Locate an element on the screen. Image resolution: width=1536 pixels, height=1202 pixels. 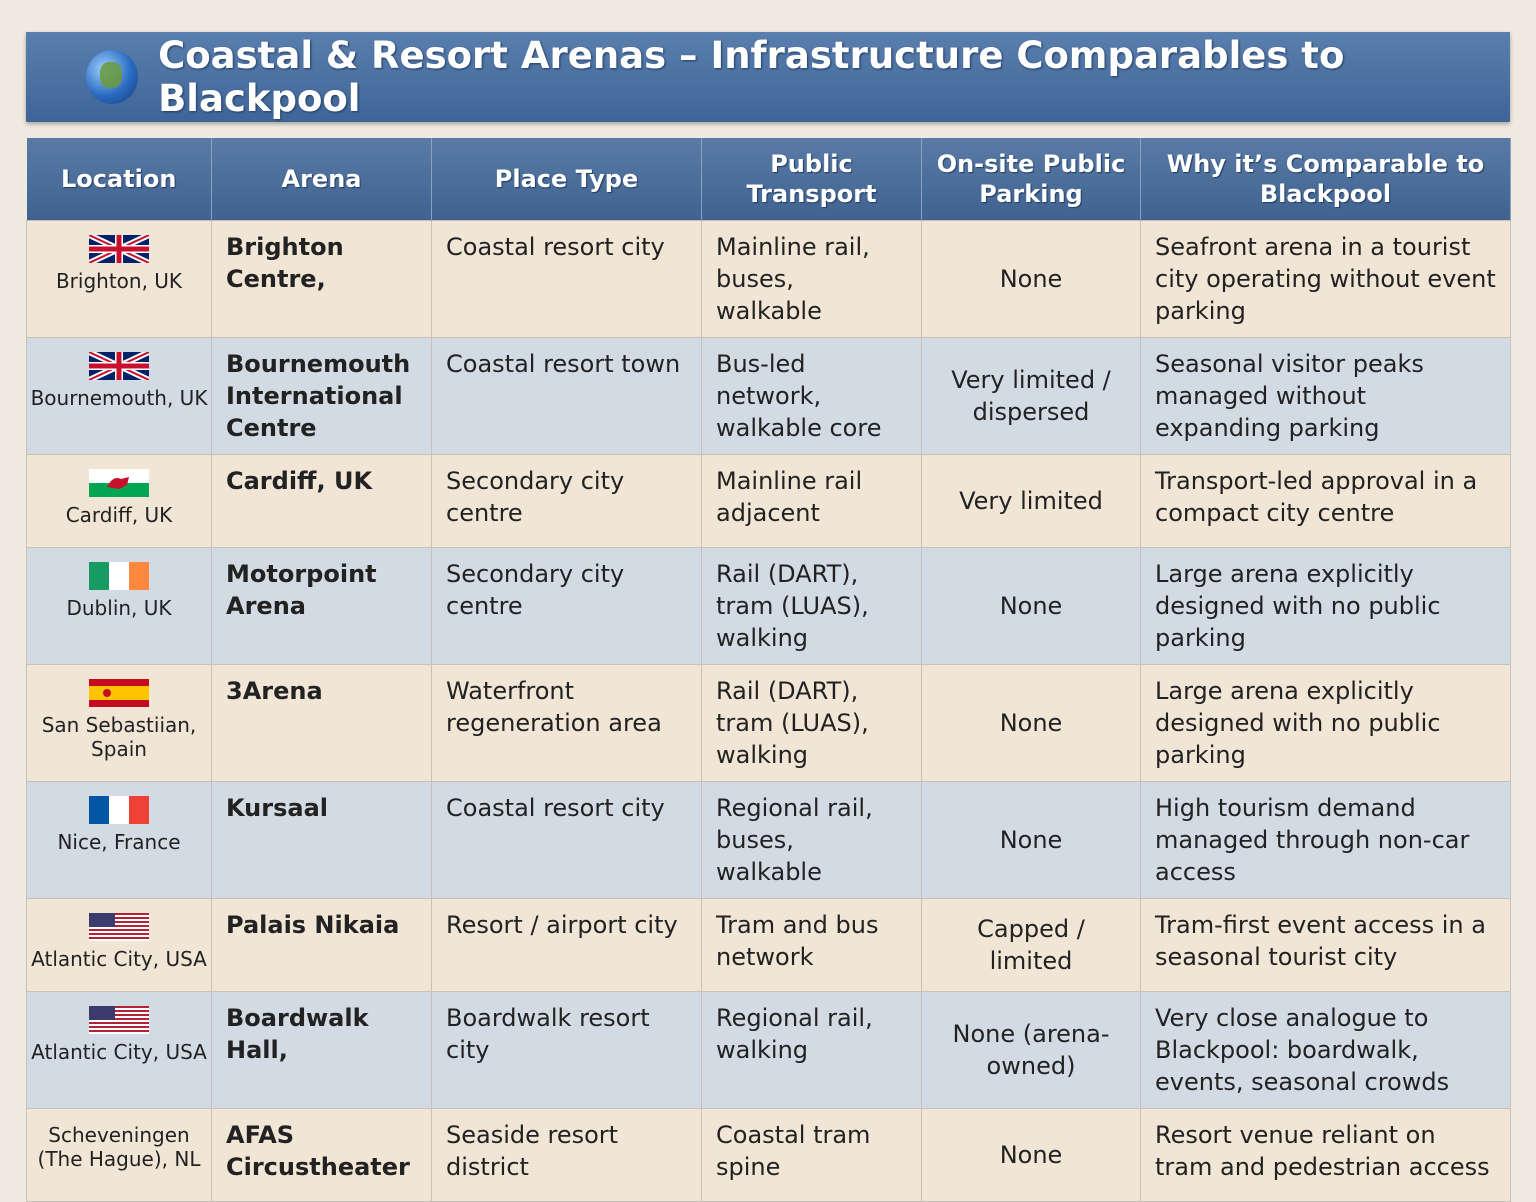
location: Scheveningen (The Hague), NL is located at coordinates (119, 1155).